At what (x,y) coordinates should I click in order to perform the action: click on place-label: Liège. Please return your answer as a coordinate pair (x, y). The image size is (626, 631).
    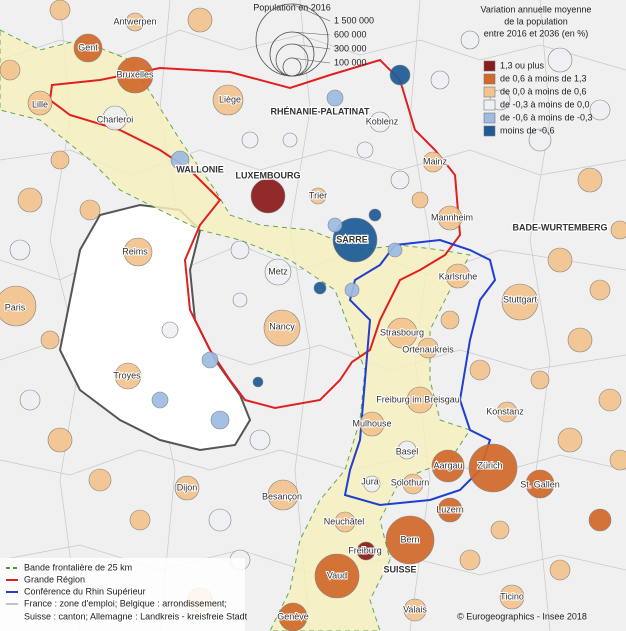
    Looking at the image, I should click on (230, 99).